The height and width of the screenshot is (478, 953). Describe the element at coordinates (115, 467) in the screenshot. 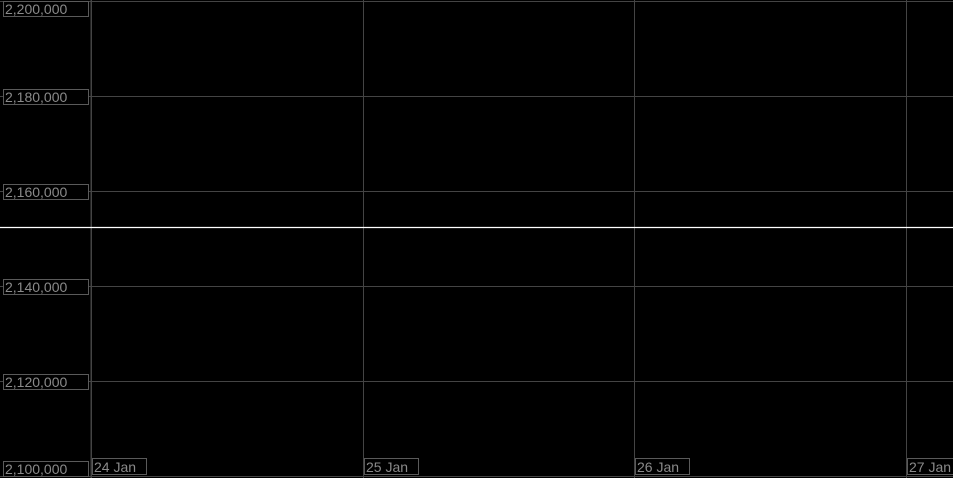

I see `x-tick-label: 24 Jan` at that location.